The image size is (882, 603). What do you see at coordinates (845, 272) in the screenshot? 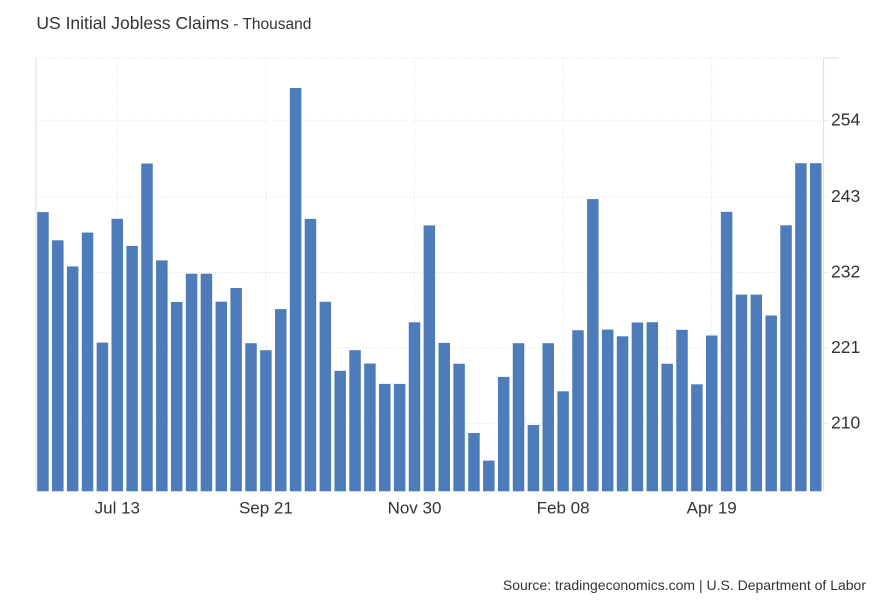
I see `svg-text: 232` at bounding box center [845, 272].